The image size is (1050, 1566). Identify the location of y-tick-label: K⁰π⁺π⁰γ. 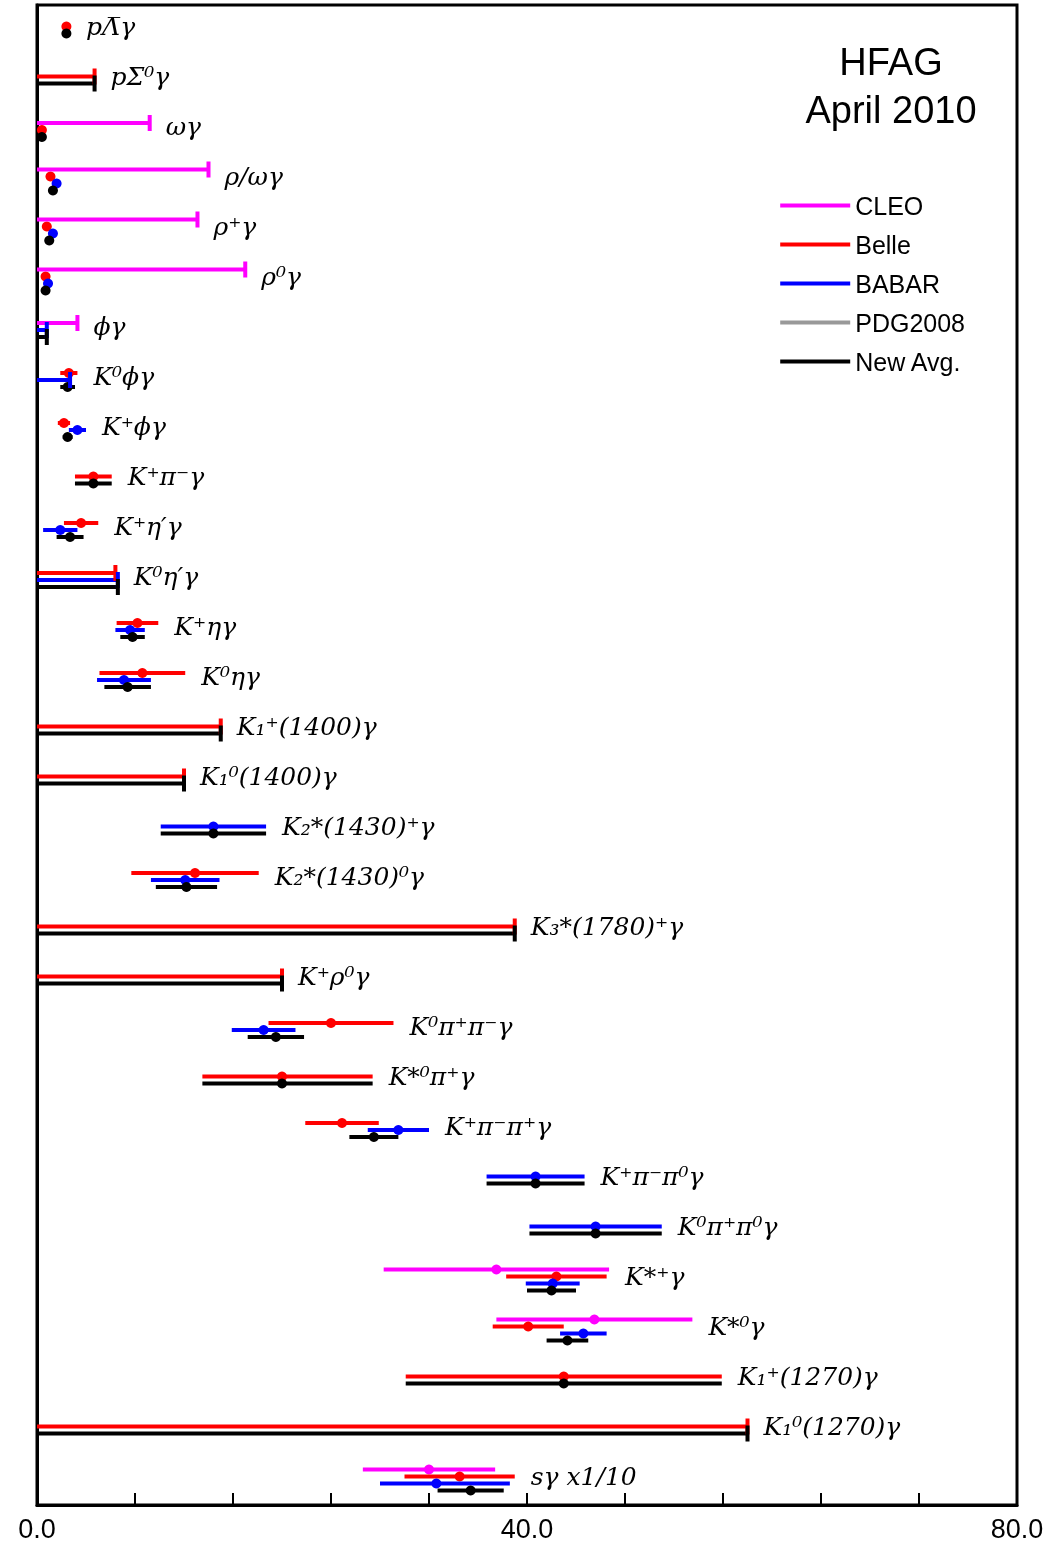
(727, 1226).